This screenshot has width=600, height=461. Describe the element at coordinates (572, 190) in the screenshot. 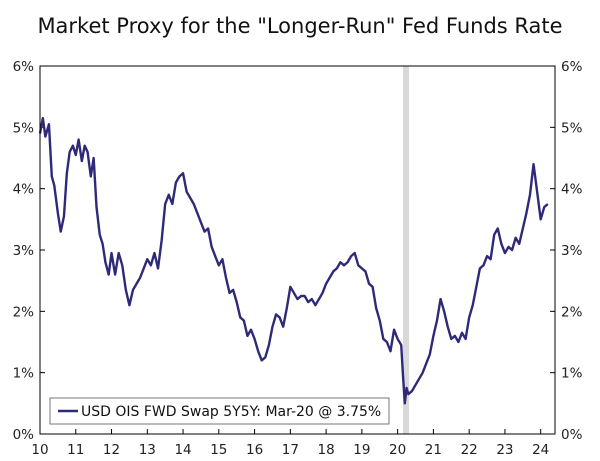

I see `y-tick-label-right: 4%` at that location.